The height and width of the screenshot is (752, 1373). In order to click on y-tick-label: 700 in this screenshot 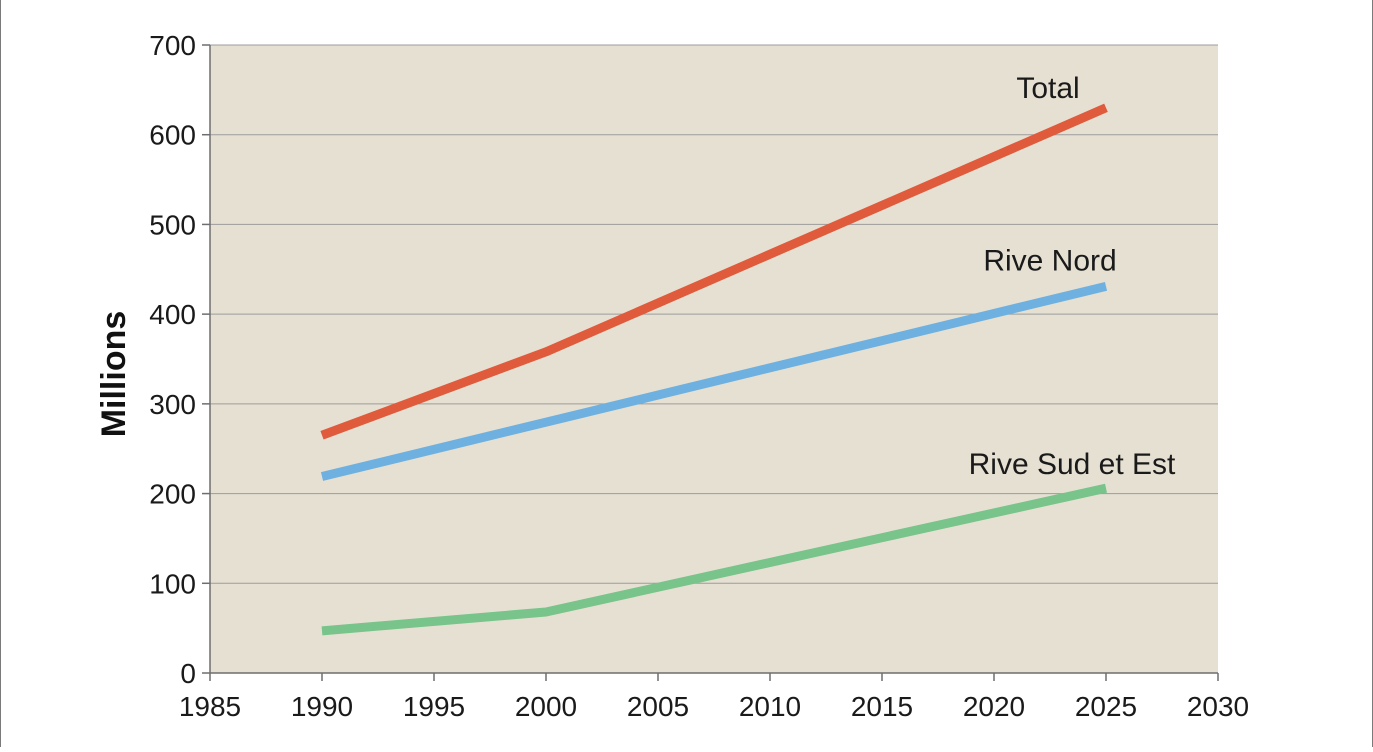, I will do `click(172, 45)`.